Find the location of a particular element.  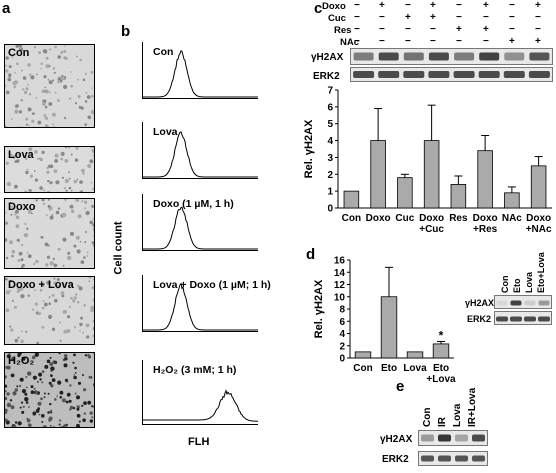

y-tick-label: 4 is located at coordinates (330, 141).